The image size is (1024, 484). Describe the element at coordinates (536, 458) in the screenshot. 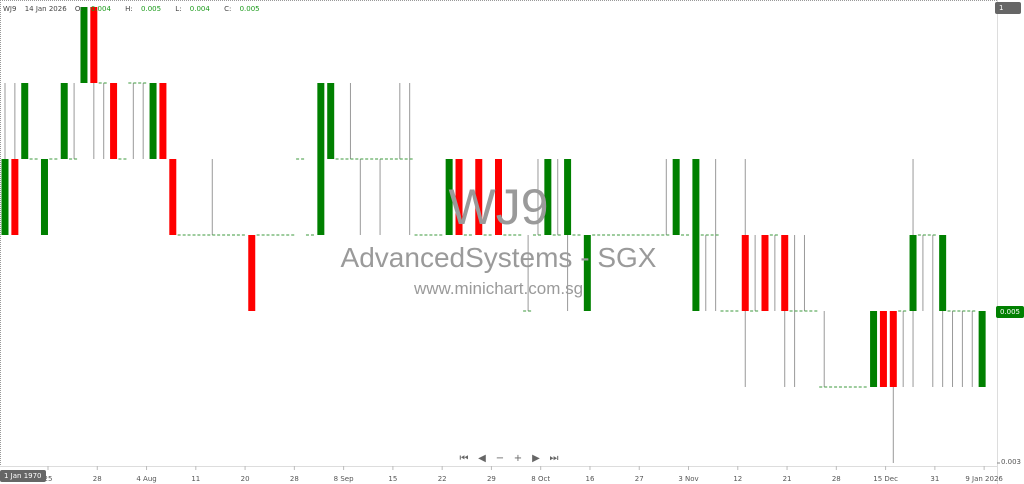

I see `next-button: ▶` at that location.